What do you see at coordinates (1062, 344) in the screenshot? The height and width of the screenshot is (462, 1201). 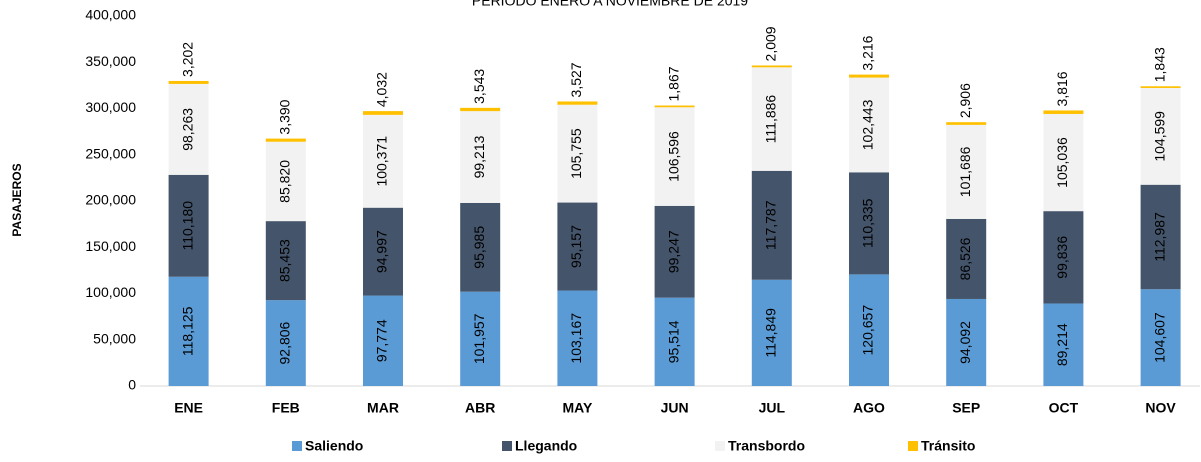 I see `data-label: 89,214` at bounding box center [1062, 344].